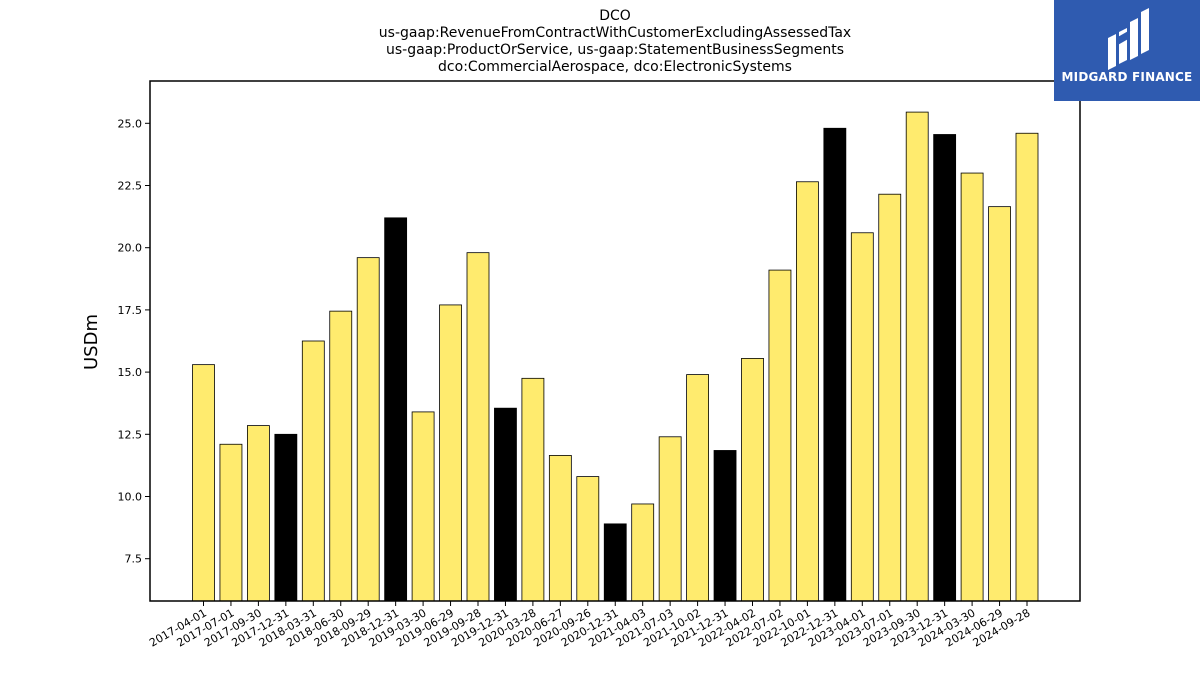 The image size is (1200, 675). I want to click on y-tick-label: 12.5, so click(130, 434).